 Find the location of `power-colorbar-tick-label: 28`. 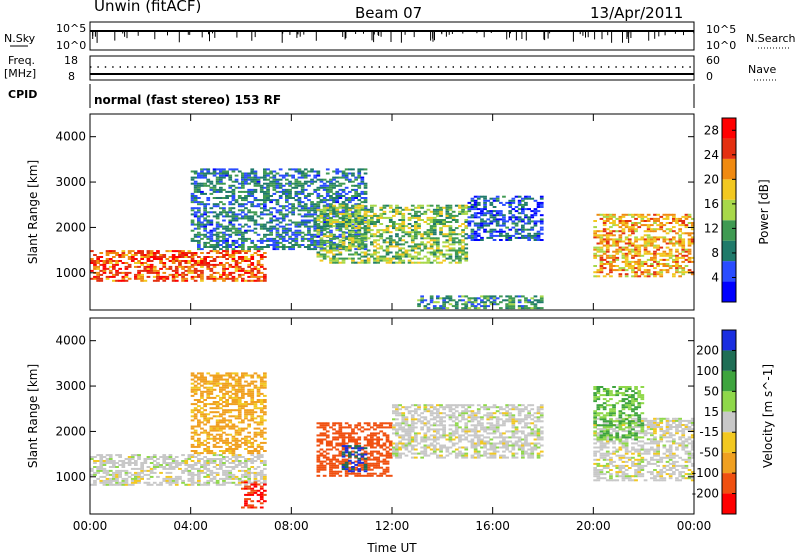

power-colorbar-tick-label: 28 is located at coordinates (711, 130).